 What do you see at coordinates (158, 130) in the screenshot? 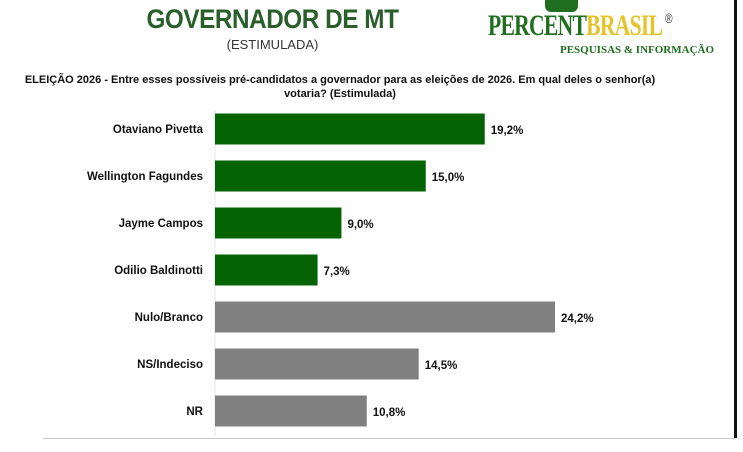
I see `category-label: Otaviano Pivetta` at bounding box center [158, 130].